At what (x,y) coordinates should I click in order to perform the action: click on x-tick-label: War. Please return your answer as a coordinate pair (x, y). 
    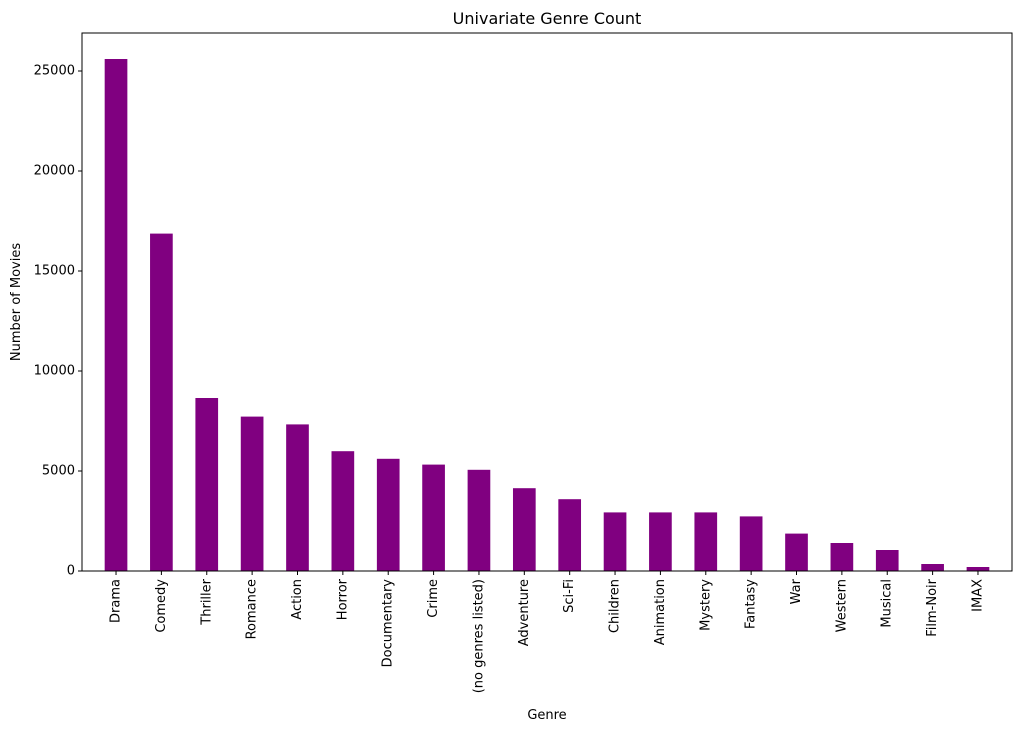
    Looking at the image, I should click on (796, 591).